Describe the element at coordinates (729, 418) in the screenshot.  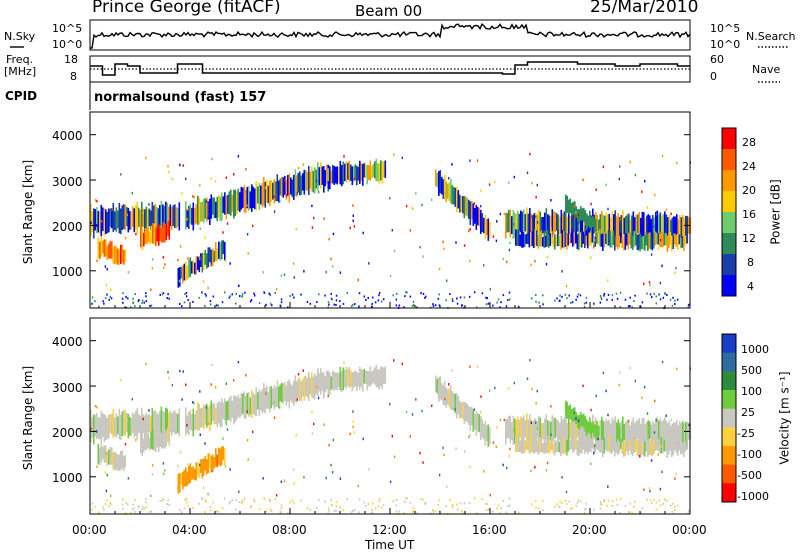
I see `velocity-colorbar` at that location.